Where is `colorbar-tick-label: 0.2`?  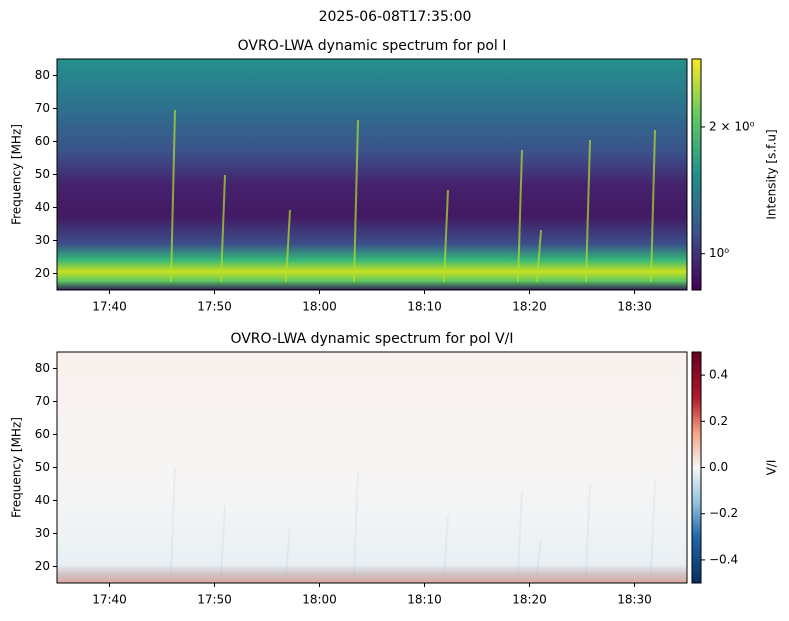 colorbar-tick-label: 0.2 is located at coordinates (718, 421).